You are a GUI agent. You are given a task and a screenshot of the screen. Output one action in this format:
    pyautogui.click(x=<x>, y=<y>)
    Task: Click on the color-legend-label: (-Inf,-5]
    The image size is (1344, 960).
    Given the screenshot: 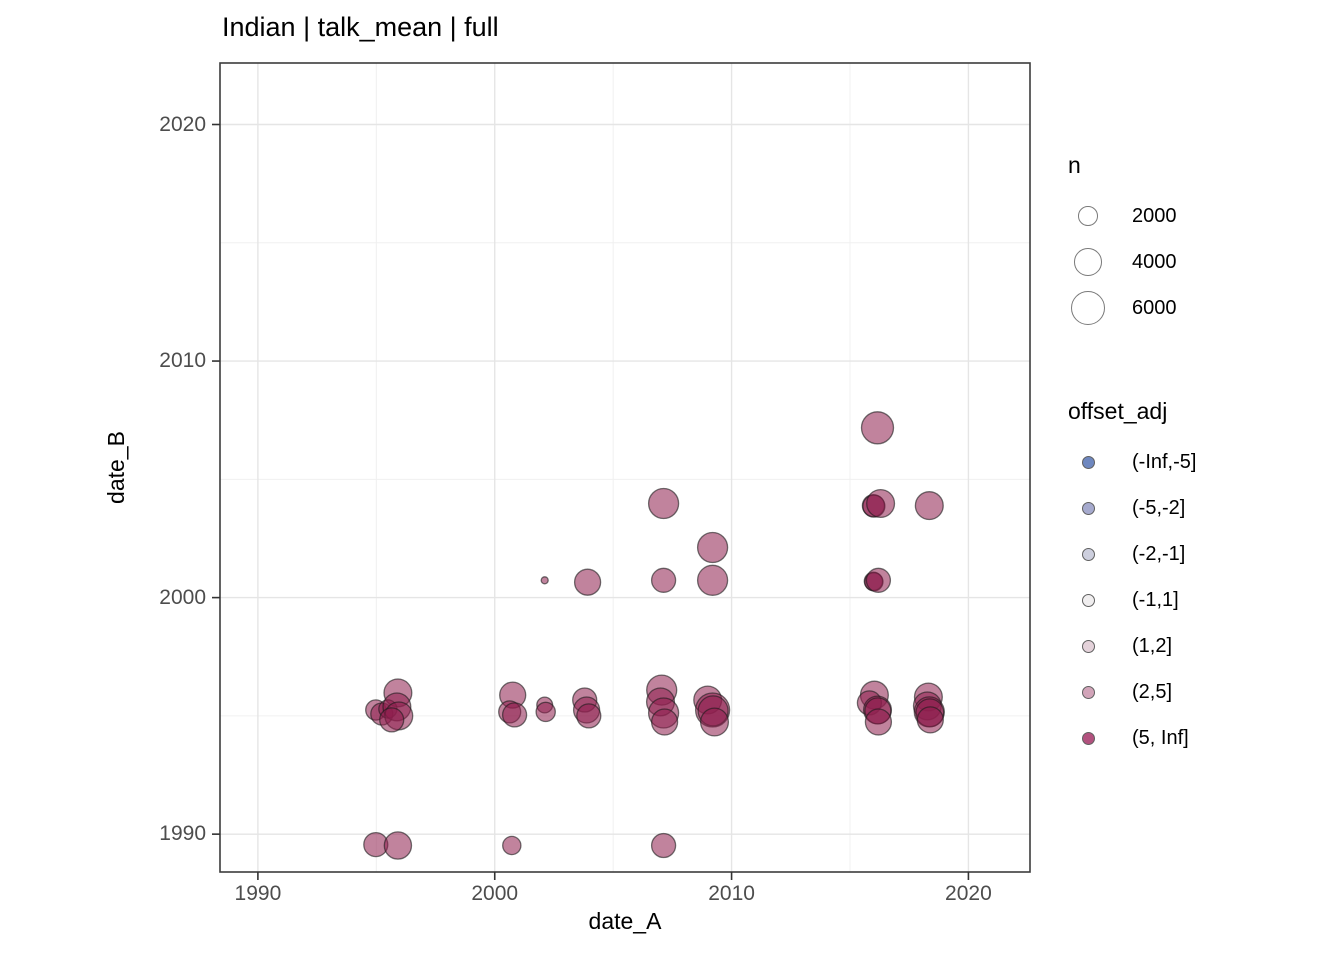 What is the action you would take?
    pyautogui.click(x=1164, y=461)
    